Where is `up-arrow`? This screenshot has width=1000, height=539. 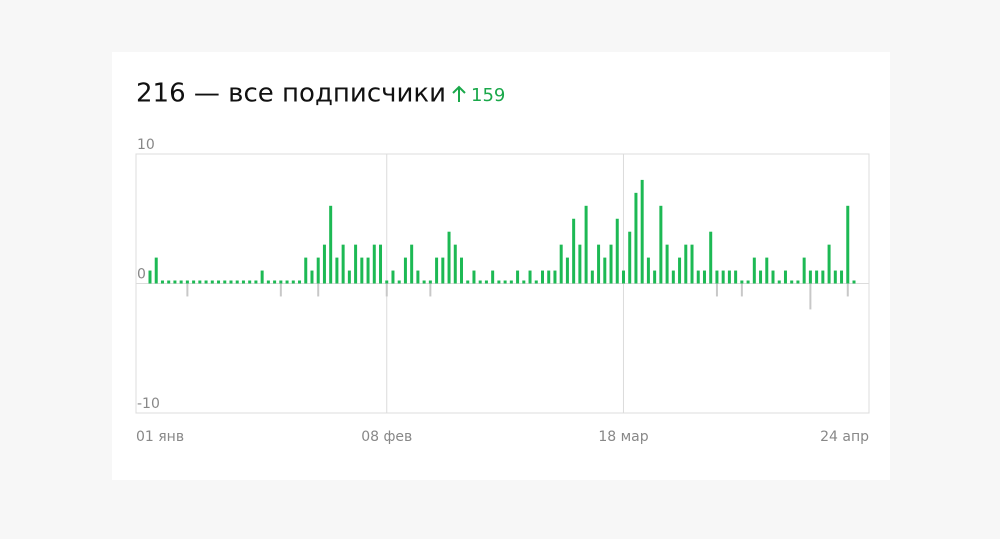 up-arrow is located at coordinates (459, 93).